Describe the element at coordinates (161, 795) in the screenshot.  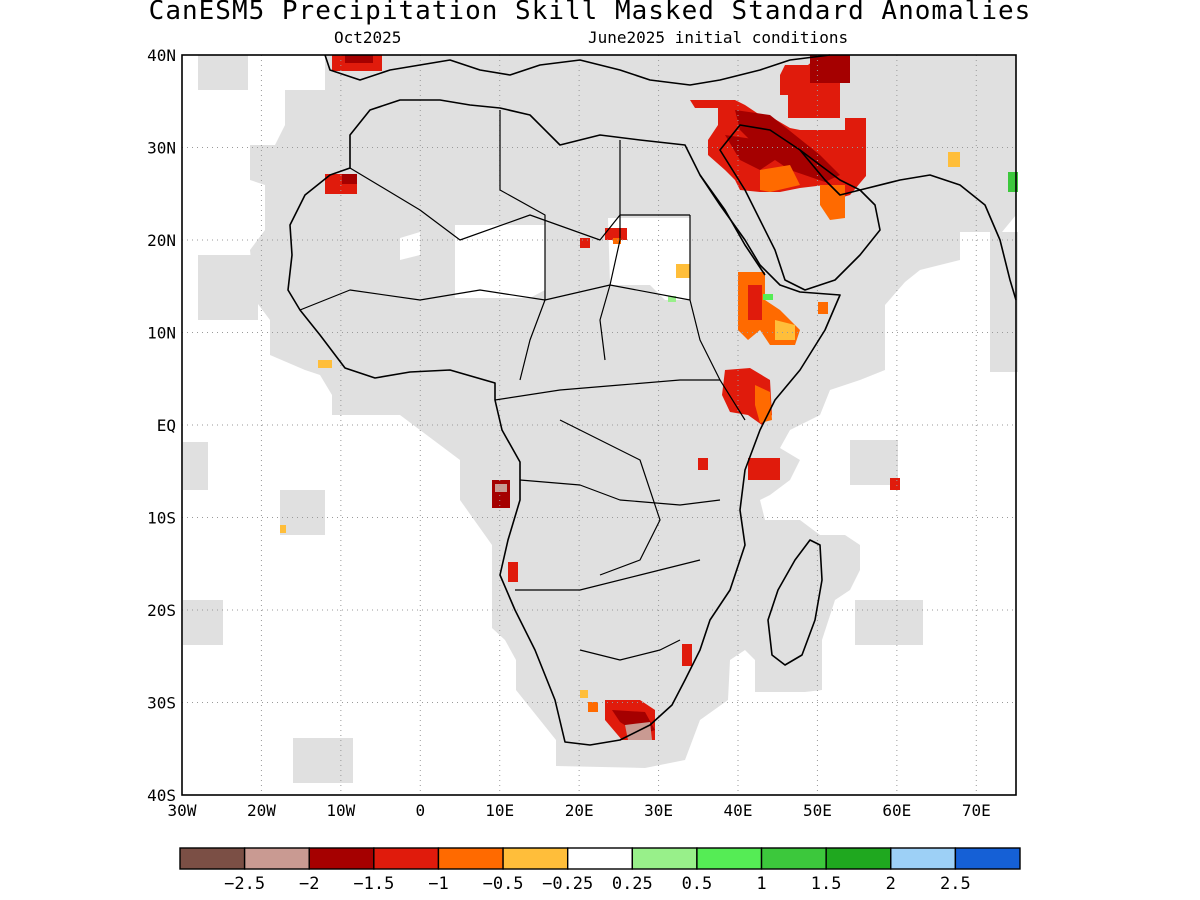
I see `latitude-tick-label: 40S` at that location.